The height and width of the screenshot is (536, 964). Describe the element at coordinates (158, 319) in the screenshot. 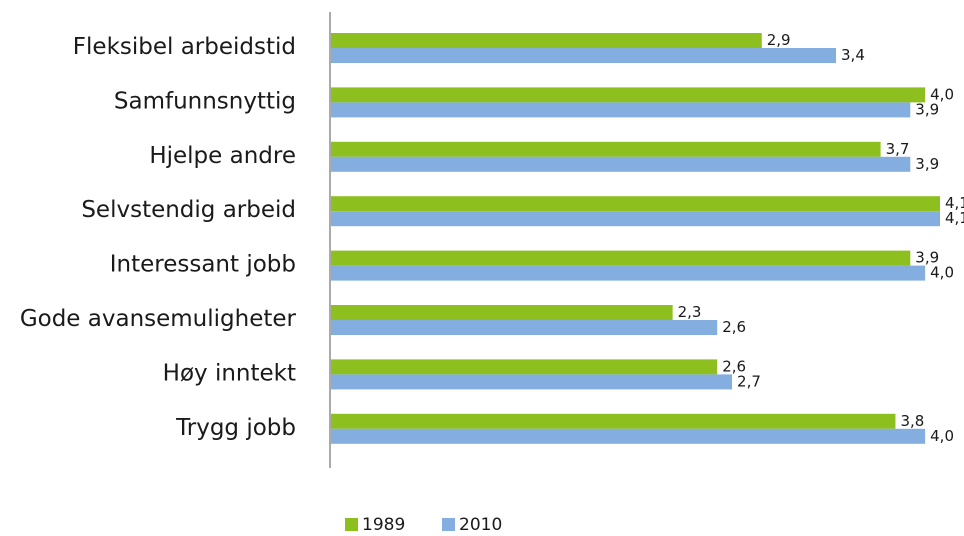

I see `category-label: Gode avansemuligheter` at that location.